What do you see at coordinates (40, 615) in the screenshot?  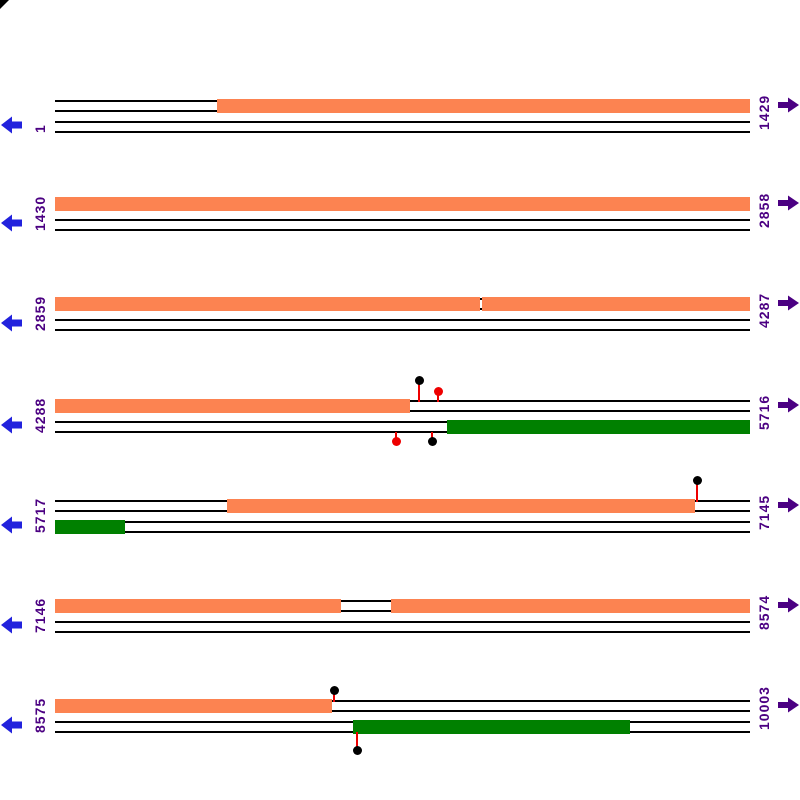 I see `start-coordinate-label: 7146` at bounding box center [40, 615].